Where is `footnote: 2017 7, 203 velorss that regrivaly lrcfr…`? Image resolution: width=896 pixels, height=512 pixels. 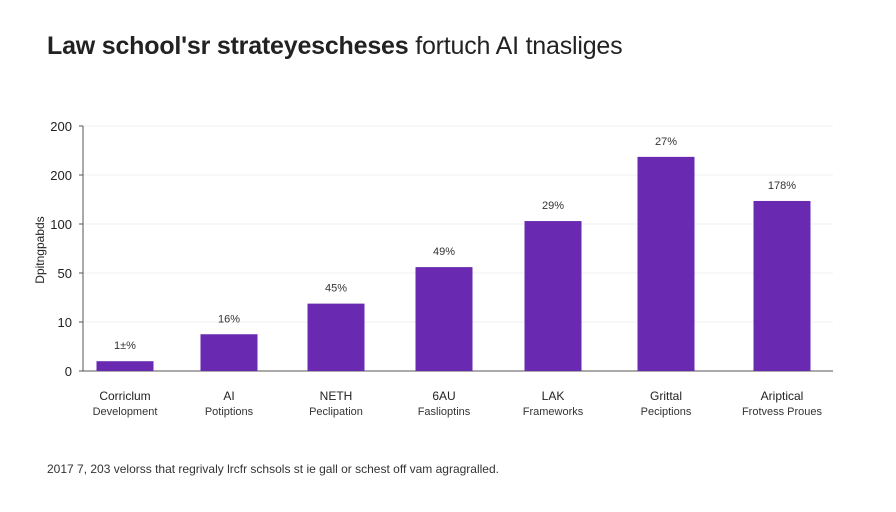 footnote: 2017 7, 203 velorss that regrivaly lrcfr… is located at coordinates (273, 469).